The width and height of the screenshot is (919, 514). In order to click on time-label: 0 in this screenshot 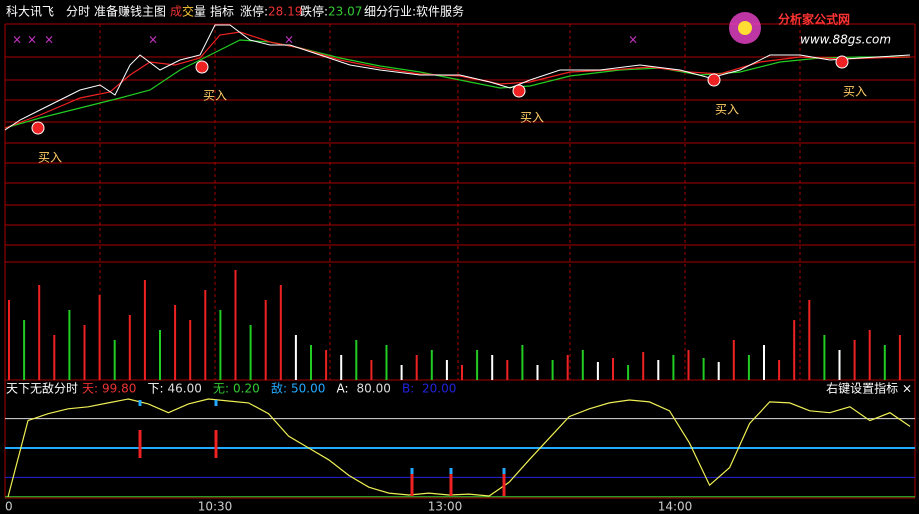, I will do `click(9, 507)`.